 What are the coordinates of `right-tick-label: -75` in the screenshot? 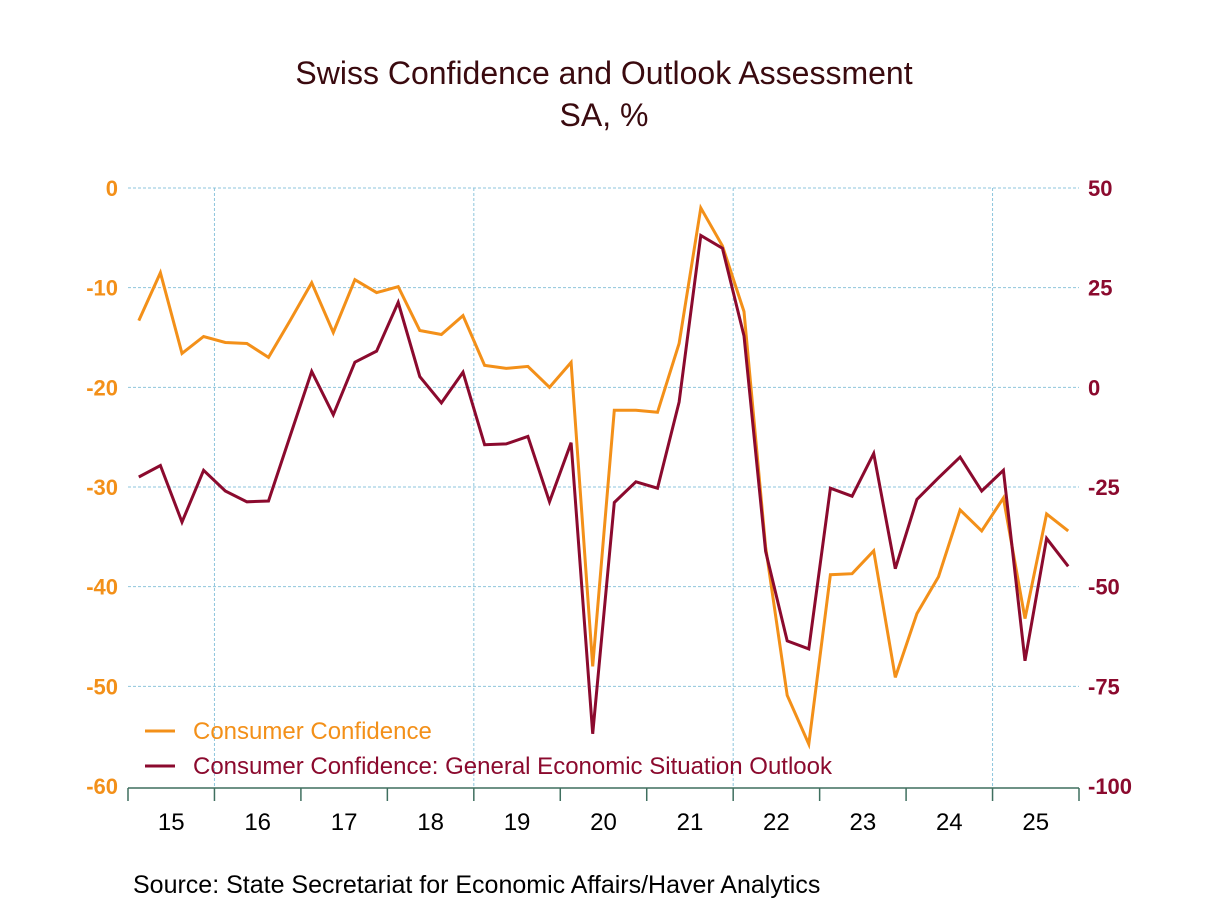 It's located at (1104, 686).